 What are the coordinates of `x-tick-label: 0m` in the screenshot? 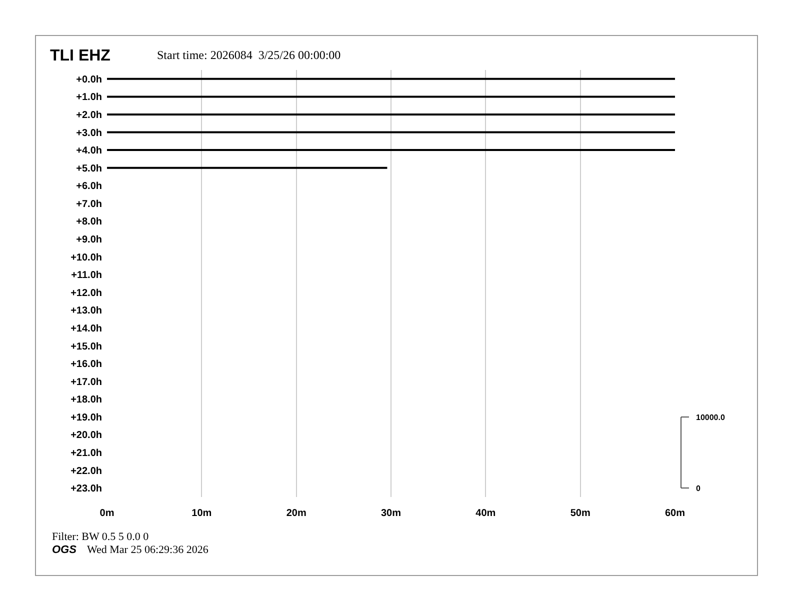 It's located at (107, 513).